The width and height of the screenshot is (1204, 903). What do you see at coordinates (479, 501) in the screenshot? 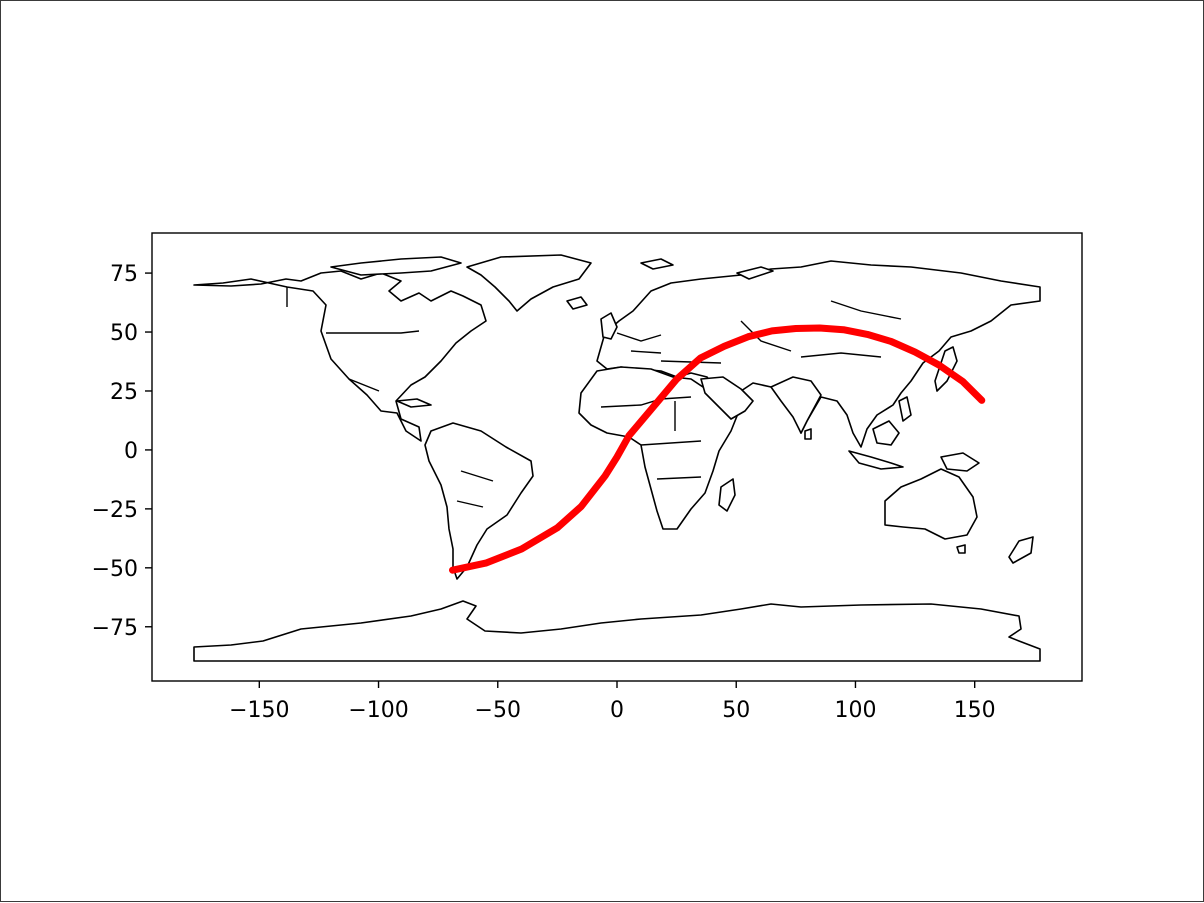
I see `south-america` at bounding box center [479, 501].